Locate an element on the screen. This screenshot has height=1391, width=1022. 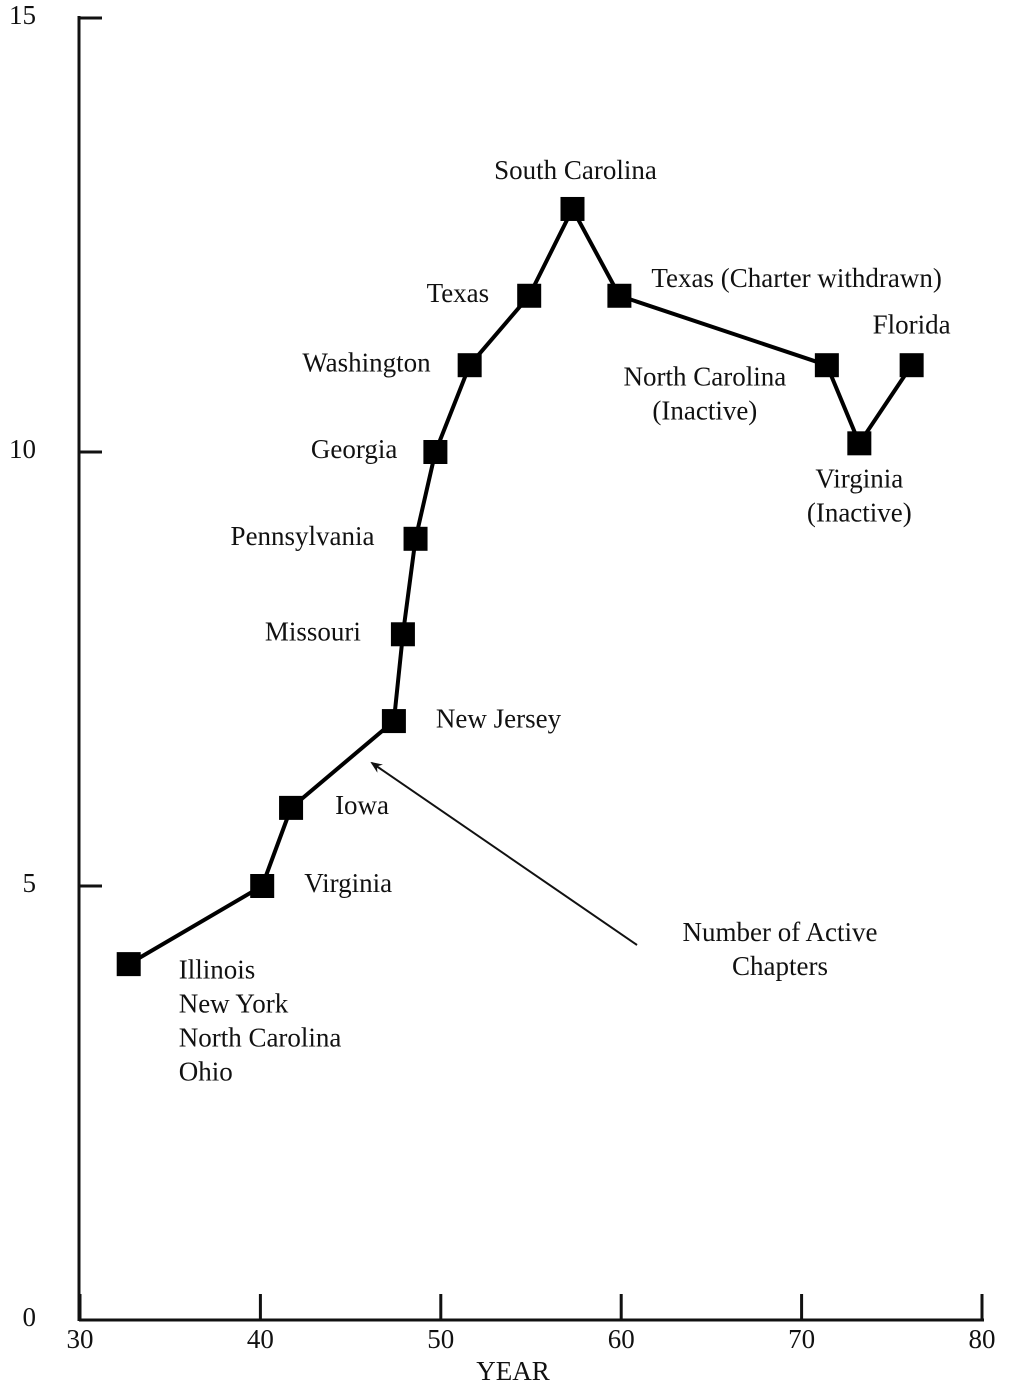
x-tick-label: 30 is located at coordinates (80, 1339).